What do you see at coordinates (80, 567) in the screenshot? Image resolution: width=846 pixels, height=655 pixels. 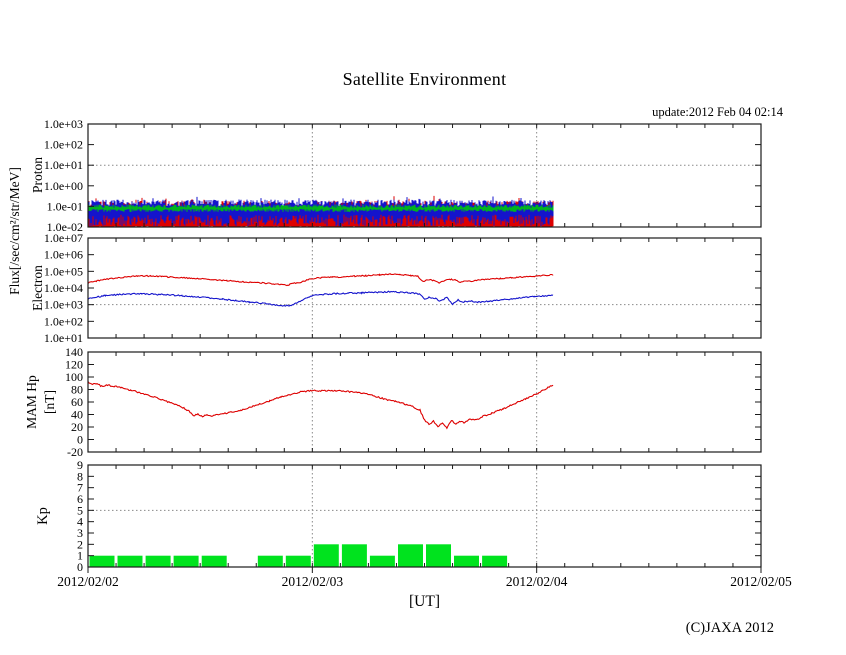 I see `kp-y-tick-label: 0` at bounding box center [80, 567].